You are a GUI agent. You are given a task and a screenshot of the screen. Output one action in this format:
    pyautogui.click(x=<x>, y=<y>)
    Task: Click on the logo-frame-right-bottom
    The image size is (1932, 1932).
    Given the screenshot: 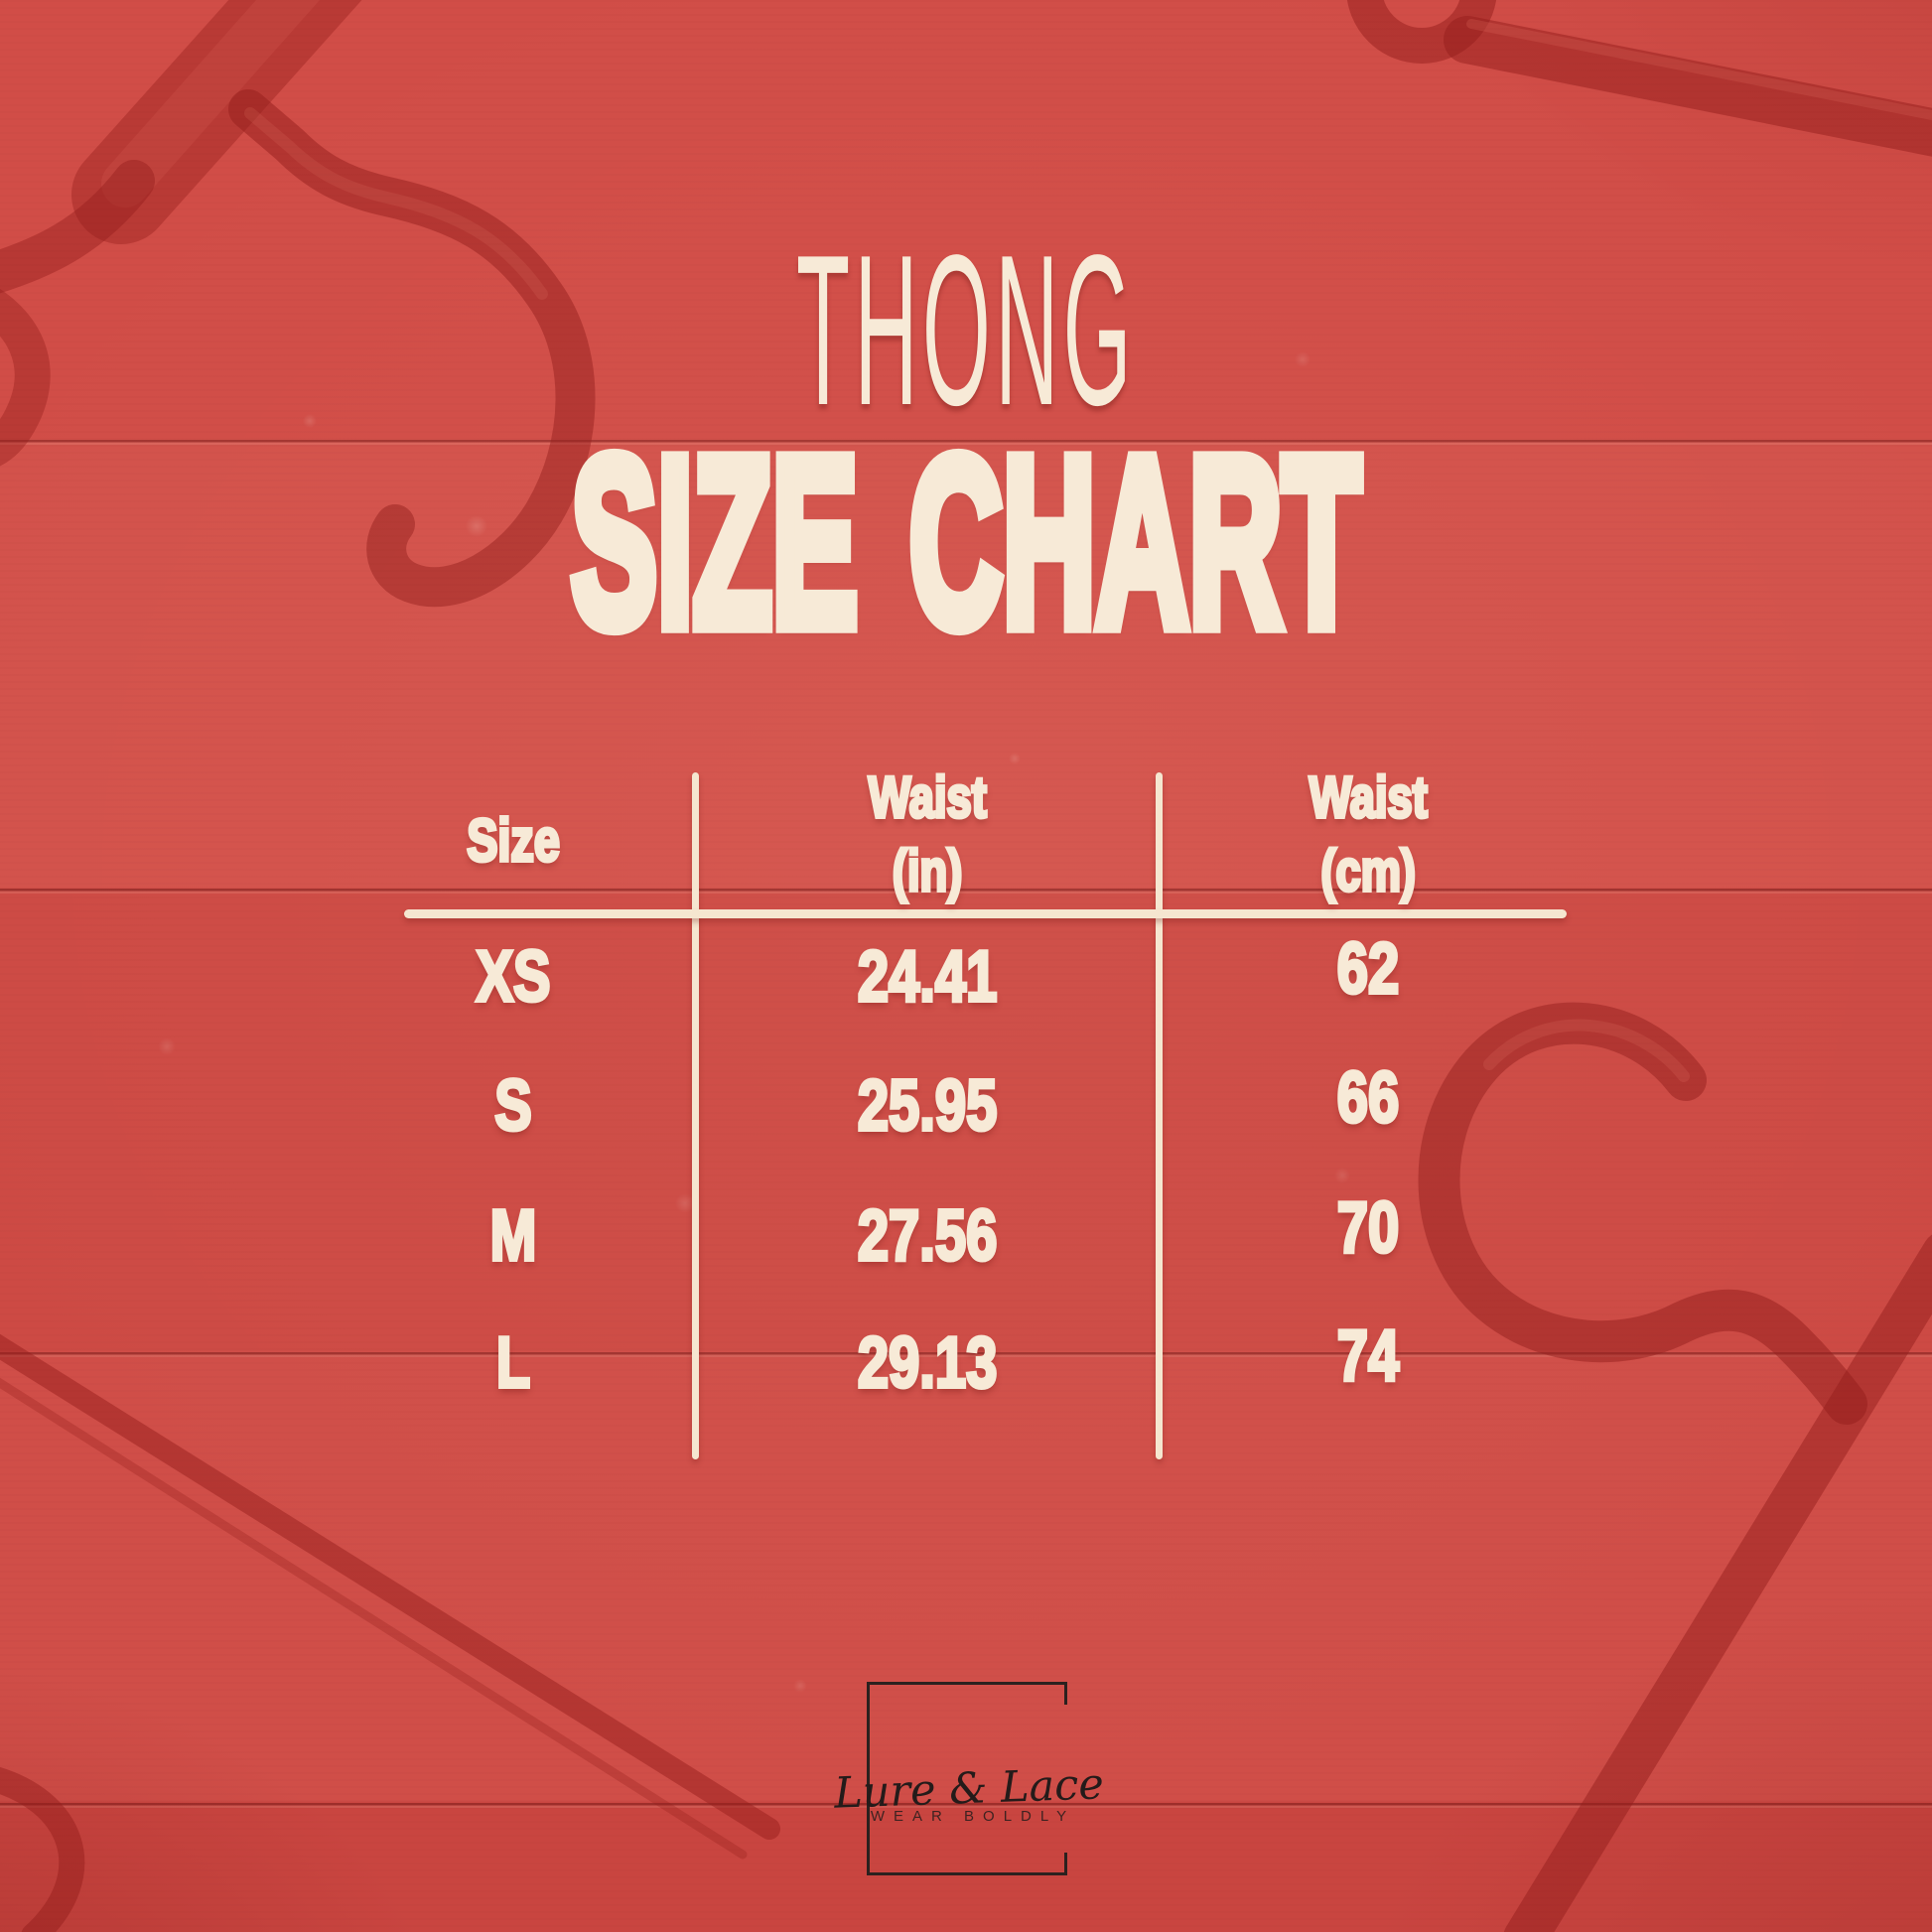 What is the action you would take?
    pyautogui.click(x=1066, y=1863)
    